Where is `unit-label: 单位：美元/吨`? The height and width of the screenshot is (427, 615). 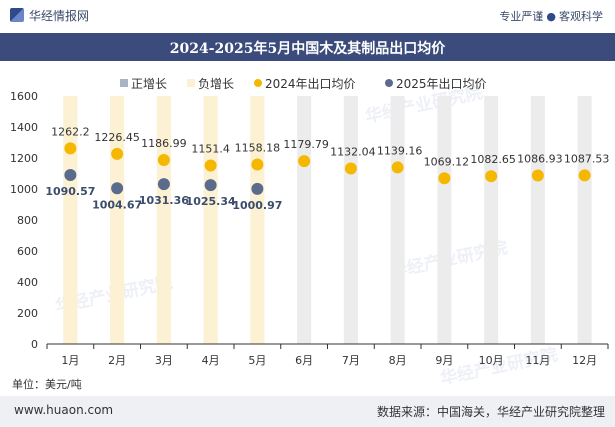 unit-label: 单位：美元/吨 is located at coordinates (47, 384).